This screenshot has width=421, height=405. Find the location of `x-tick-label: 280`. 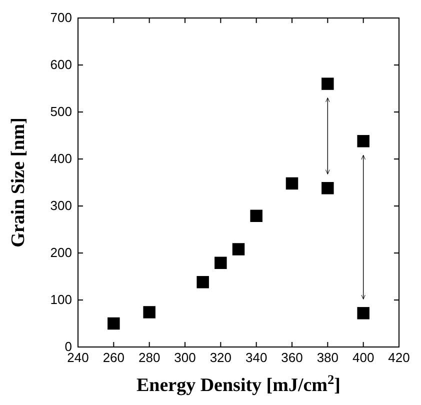

x-tick-label: 280 is located at coordinates (149, 358).